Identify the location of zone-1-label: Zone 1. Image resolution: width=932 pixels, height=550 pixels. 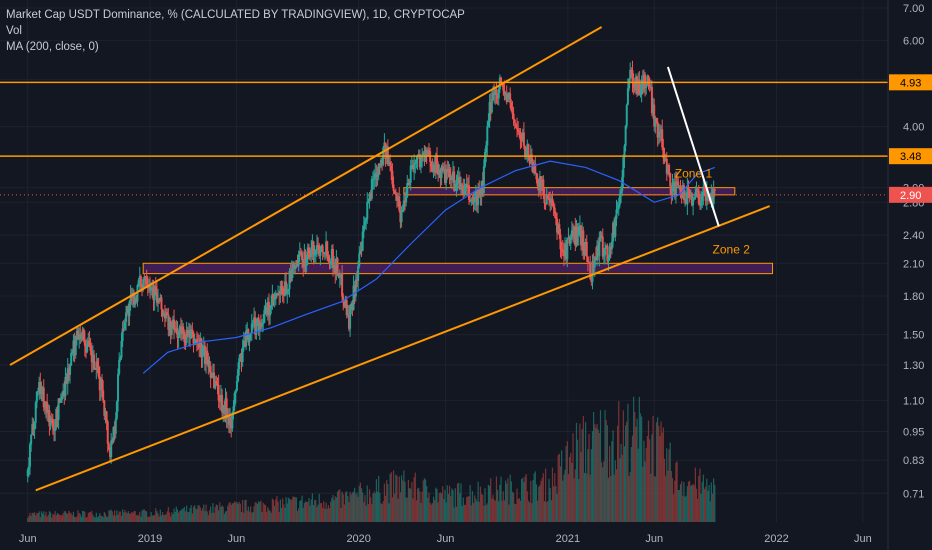
(694, 174).